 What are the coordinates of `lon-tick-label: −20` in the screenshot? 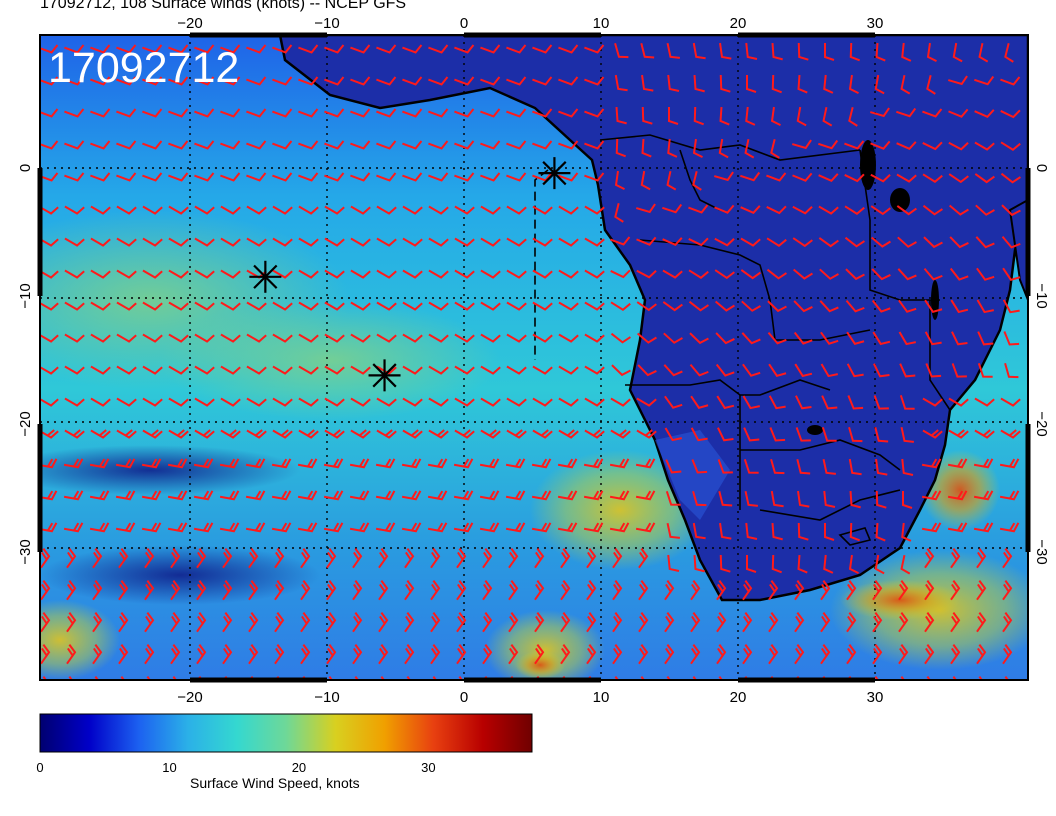 It's located at (189, 23).